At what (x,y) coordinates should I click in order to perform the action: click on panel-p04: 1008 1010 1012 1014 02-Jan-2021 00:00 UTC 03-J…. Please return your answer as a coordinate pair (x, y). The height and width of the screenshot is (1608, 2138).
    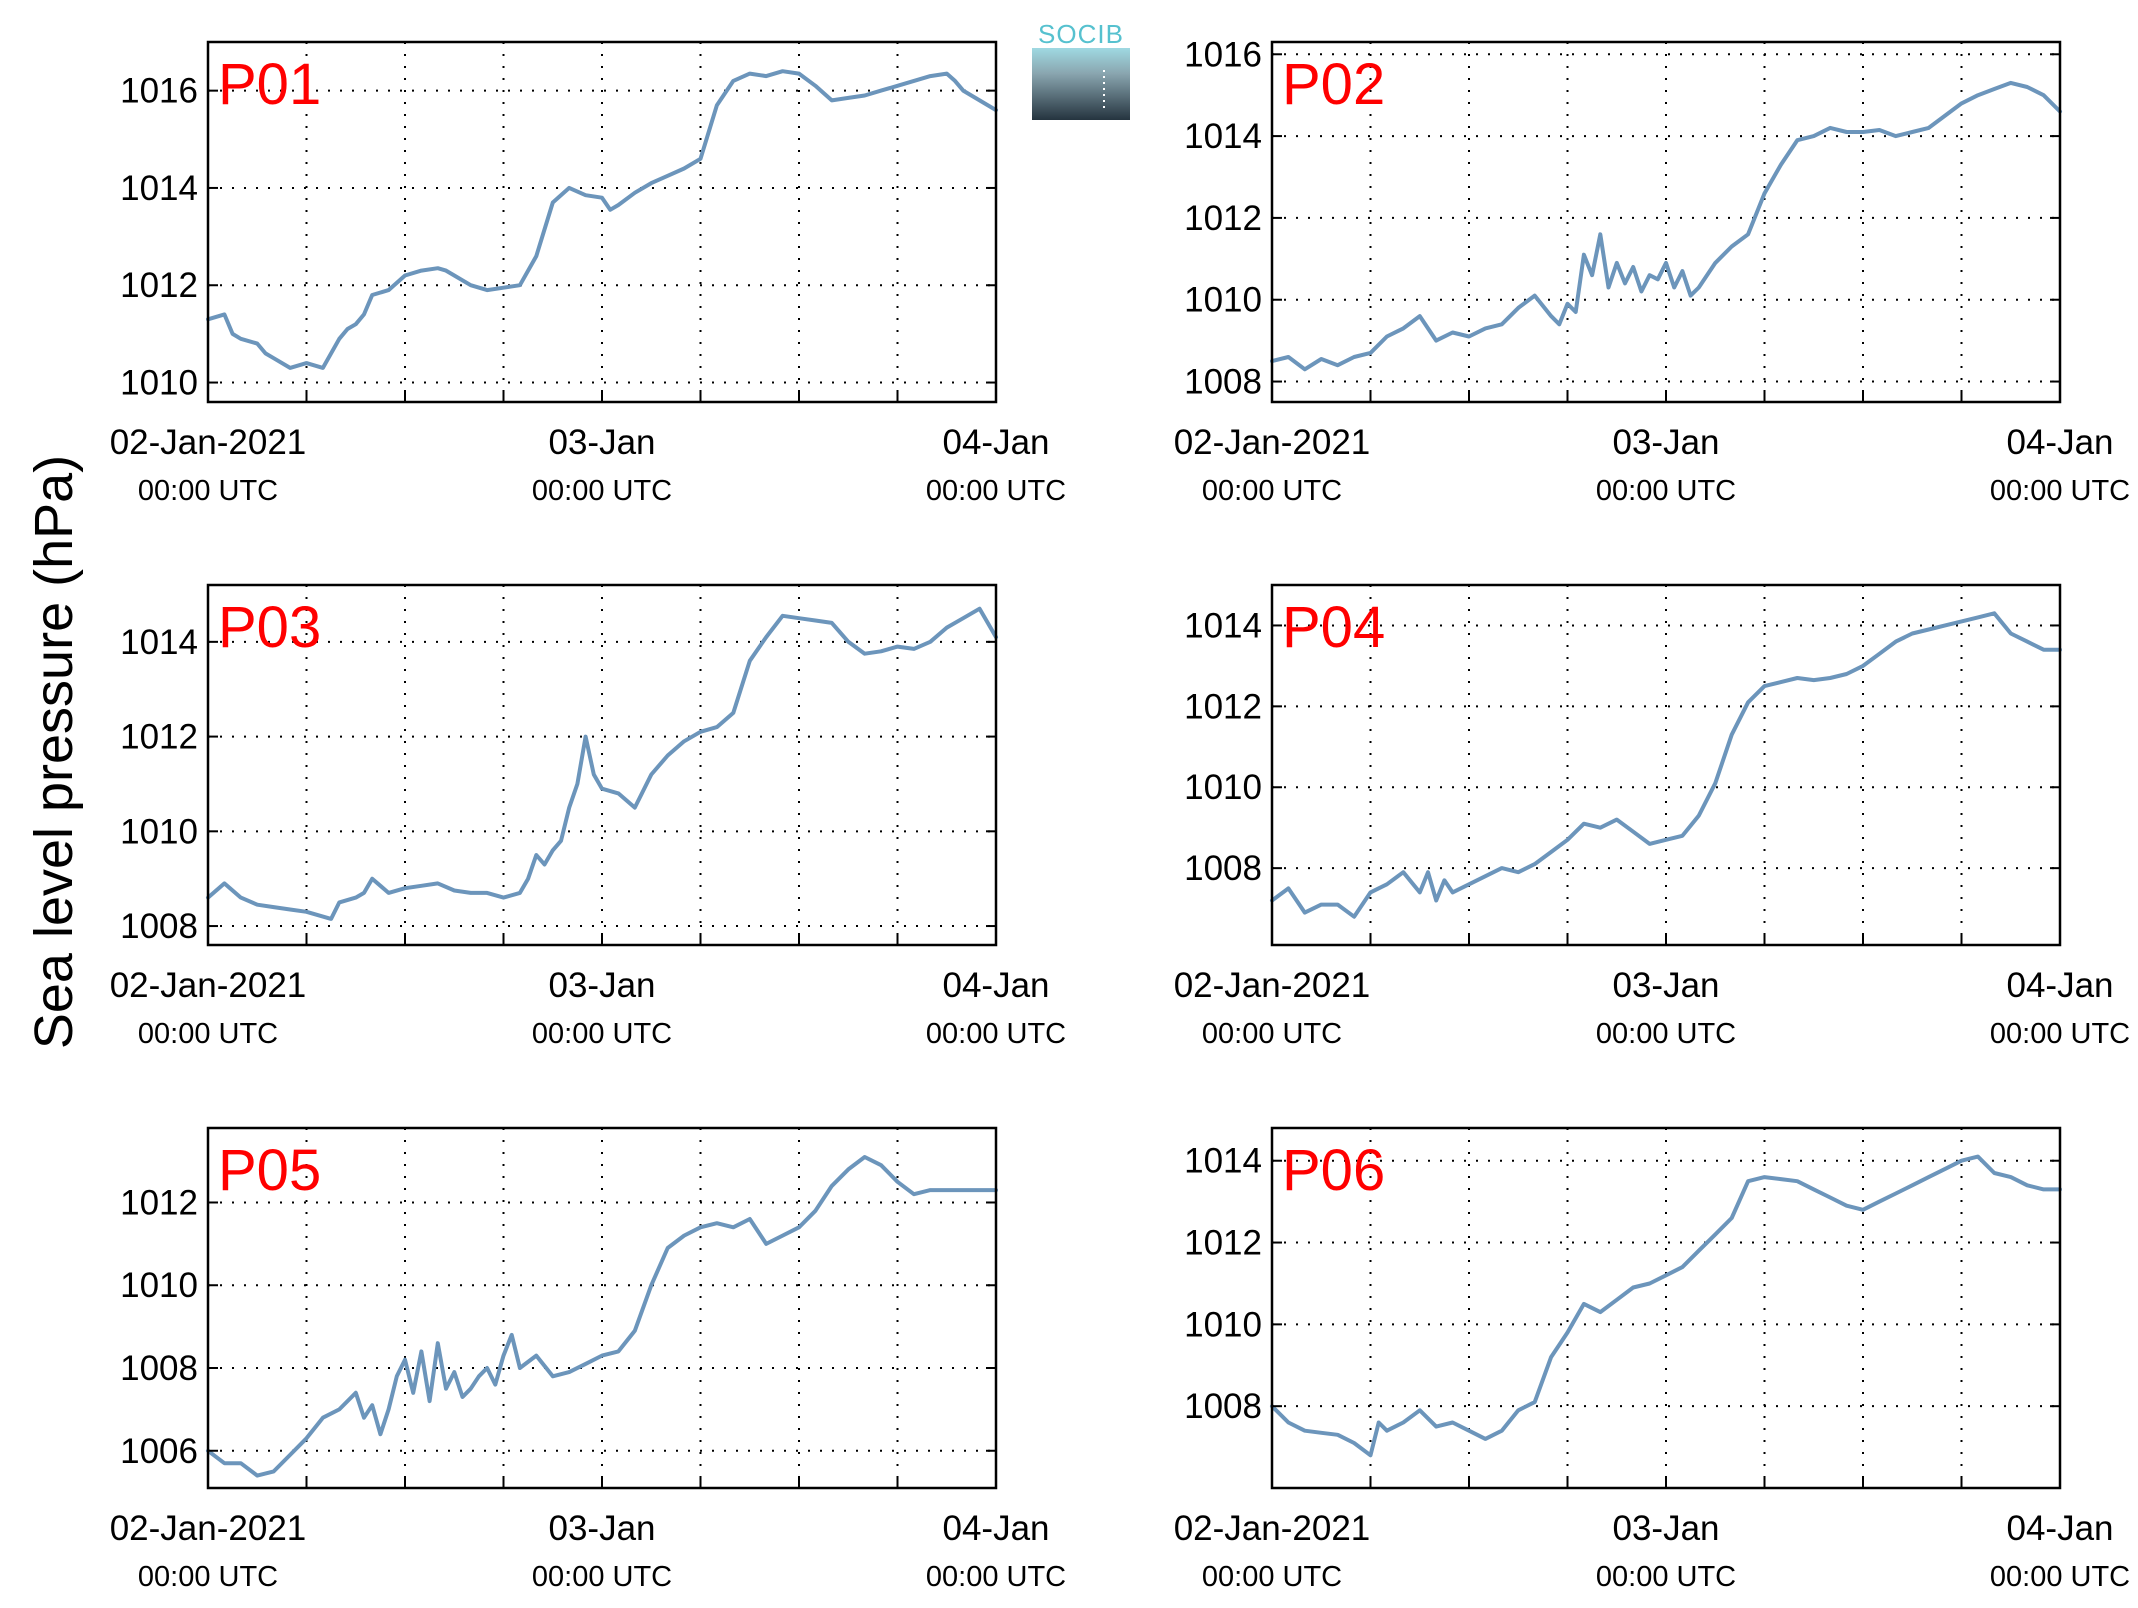
    Looking at the image, I should click on (1652, 816).